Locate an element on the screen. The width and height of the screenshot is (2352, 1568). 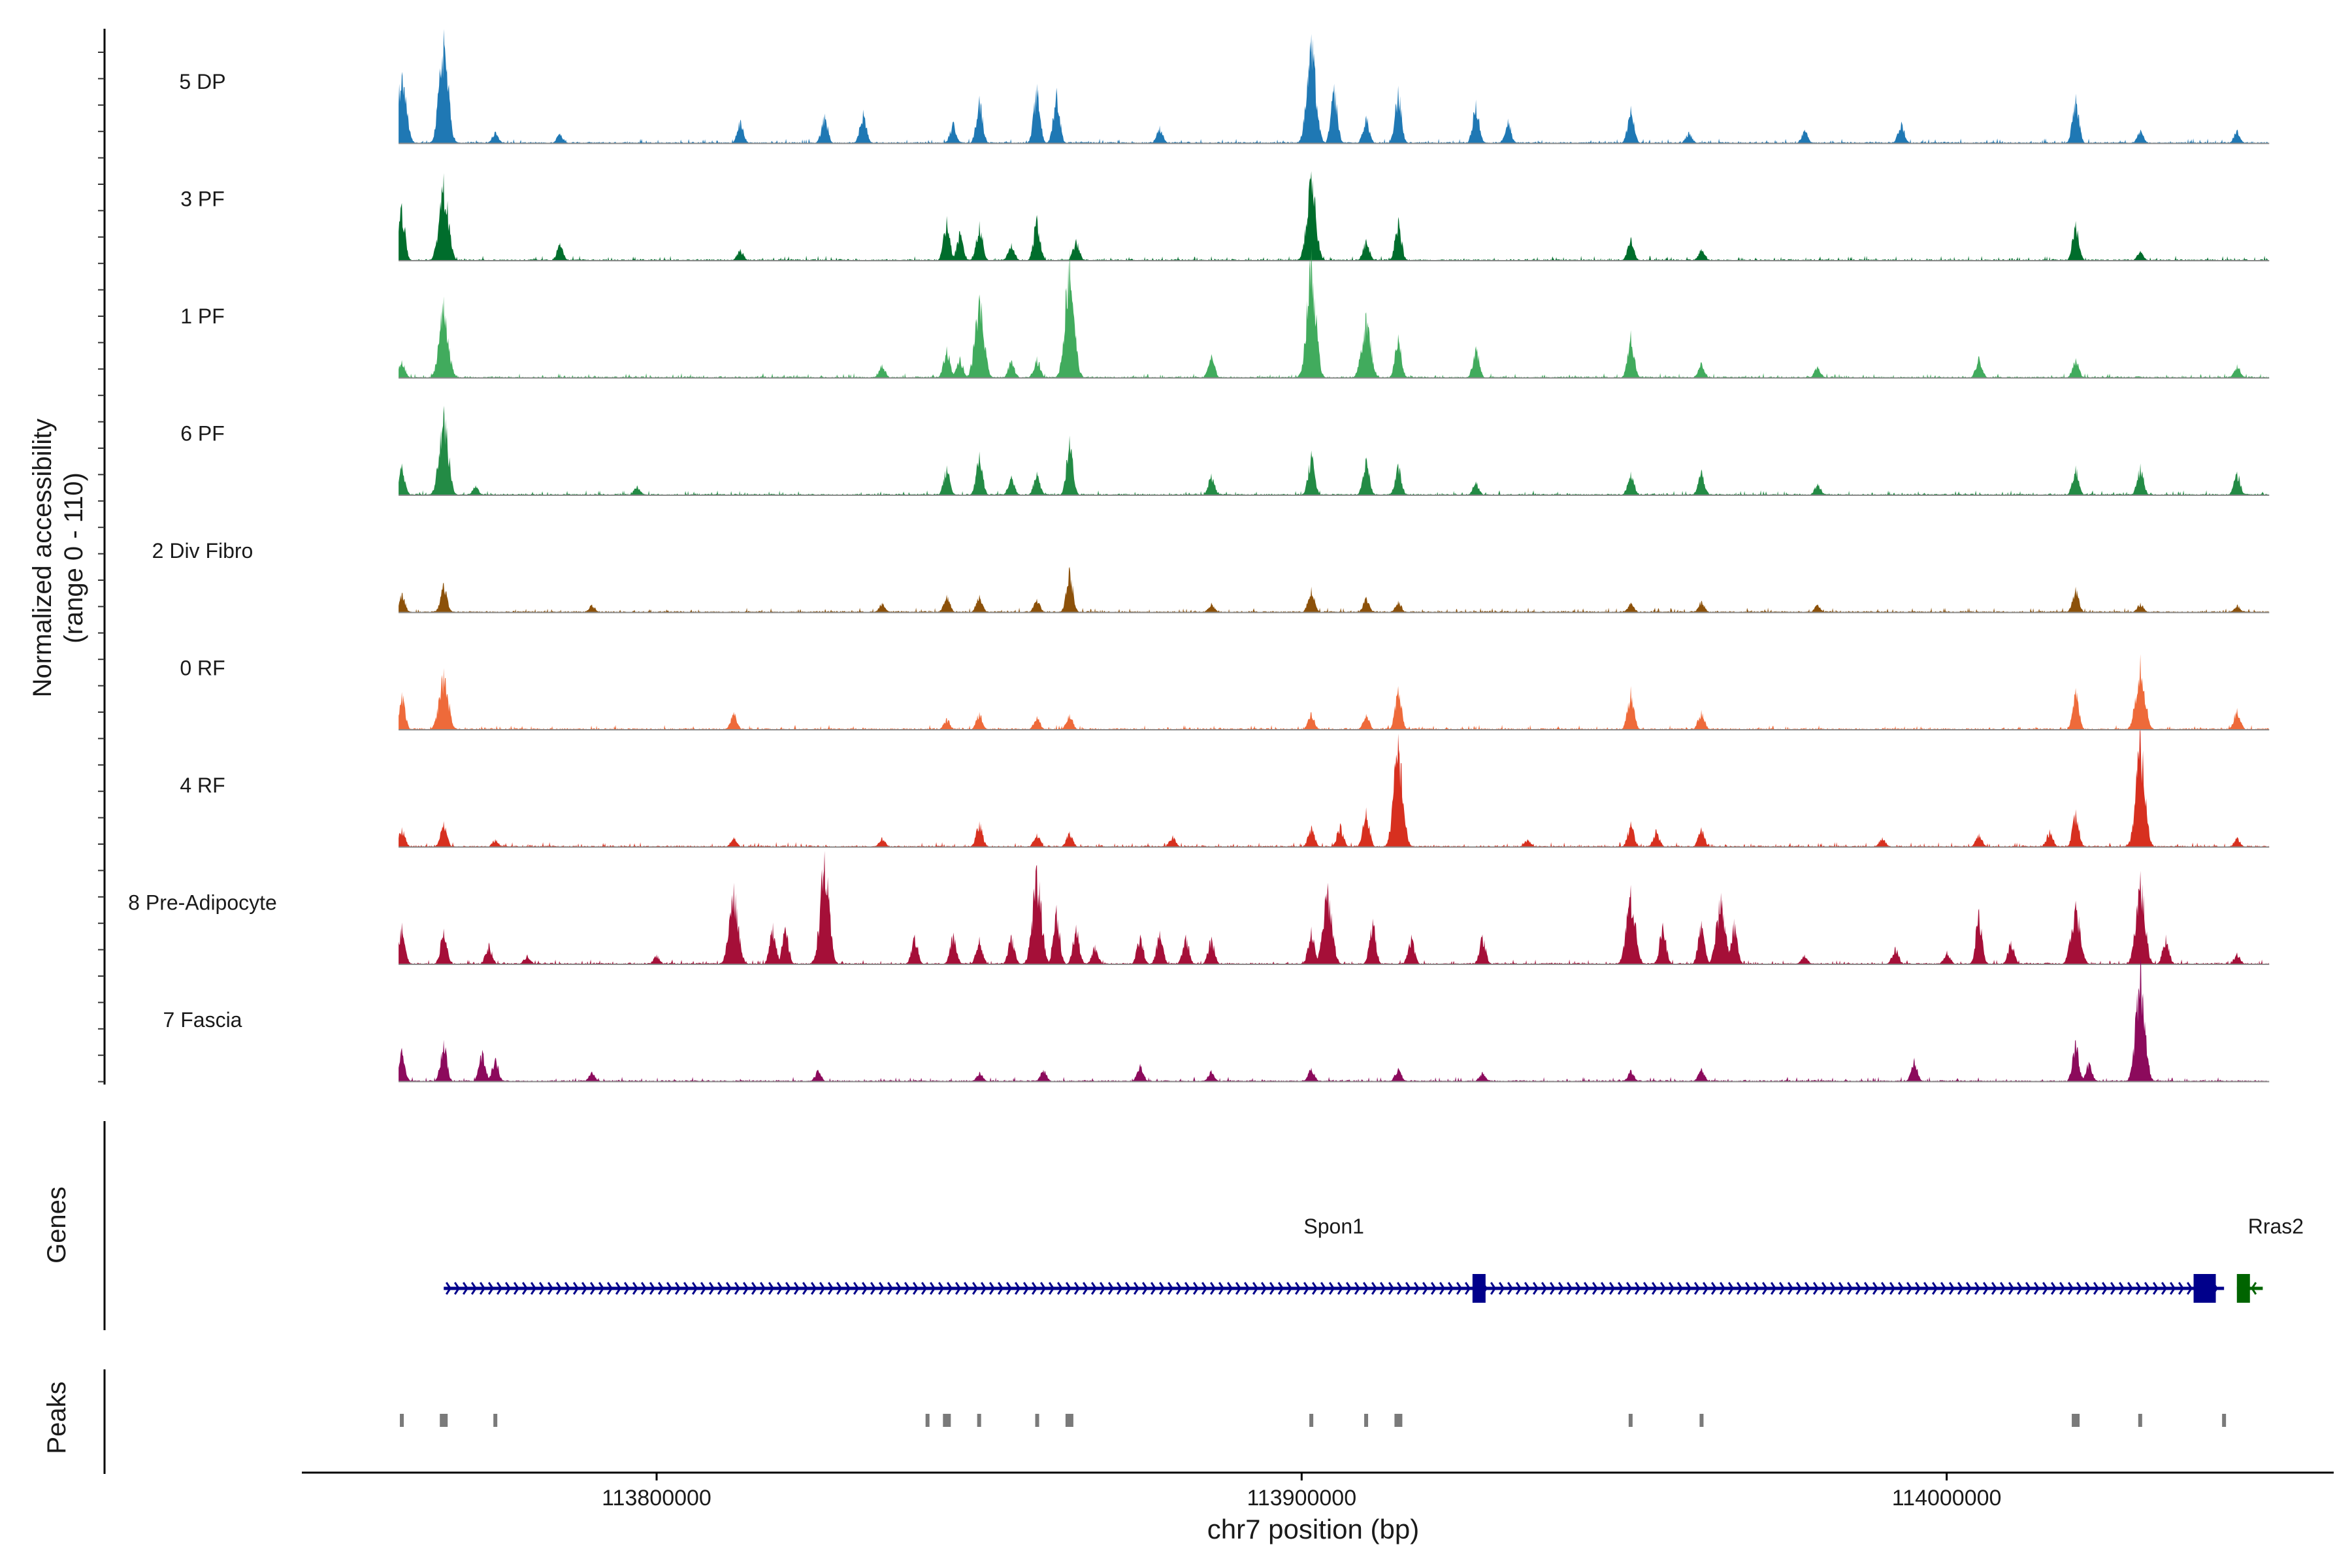
gene-spon1: Spon1 is located at coordinates (1334, 1259).